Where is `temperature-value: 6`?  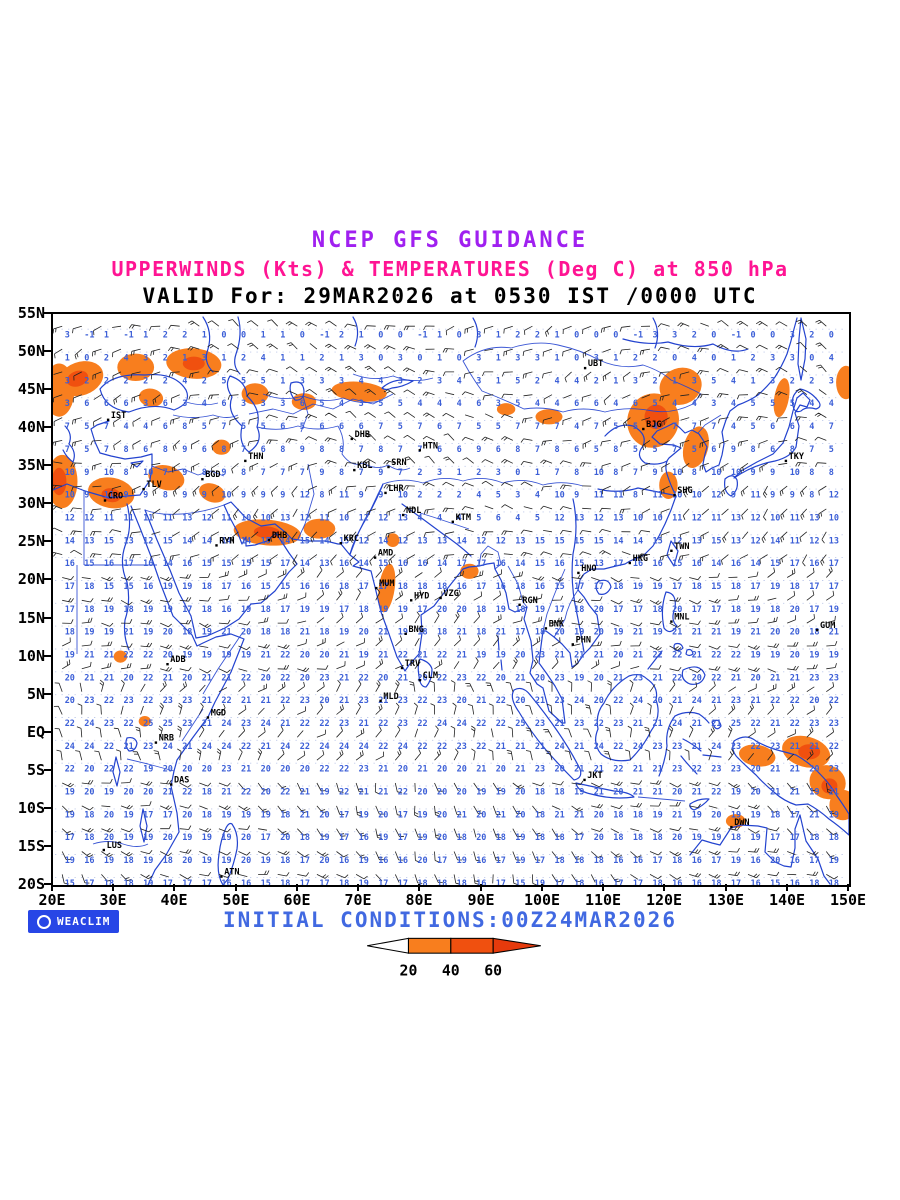 temperature-value: 6 is located at coordinates (106, 404).